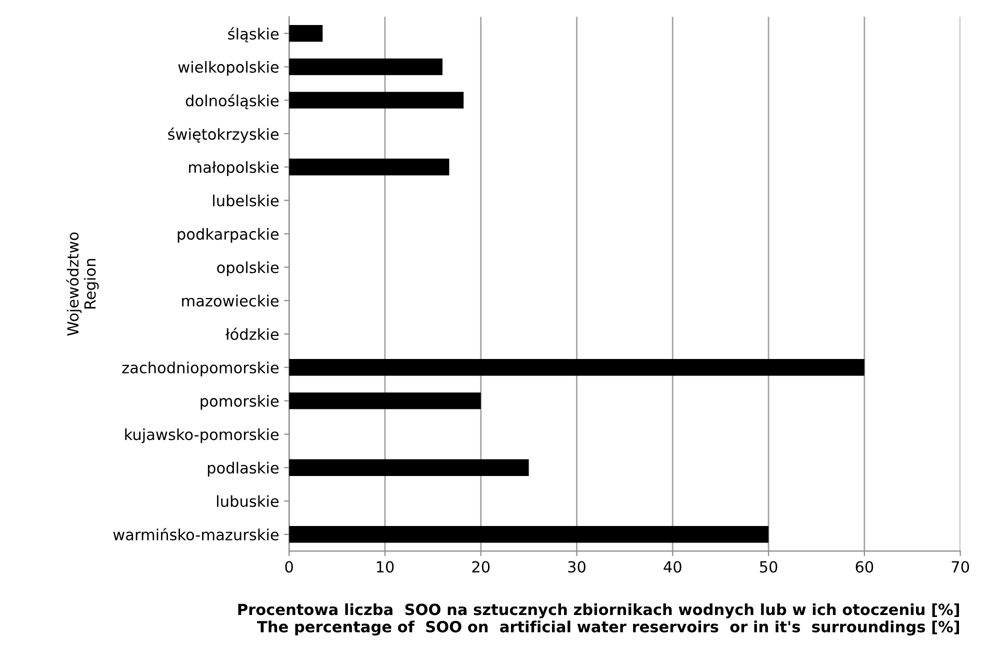 Image resolution: width=990 pixels, height=668 pixels. Describe the element at coordinates (202, 436) in the screenshot. I see `y-tick-label: kujawsko-pomorskie` at that location.